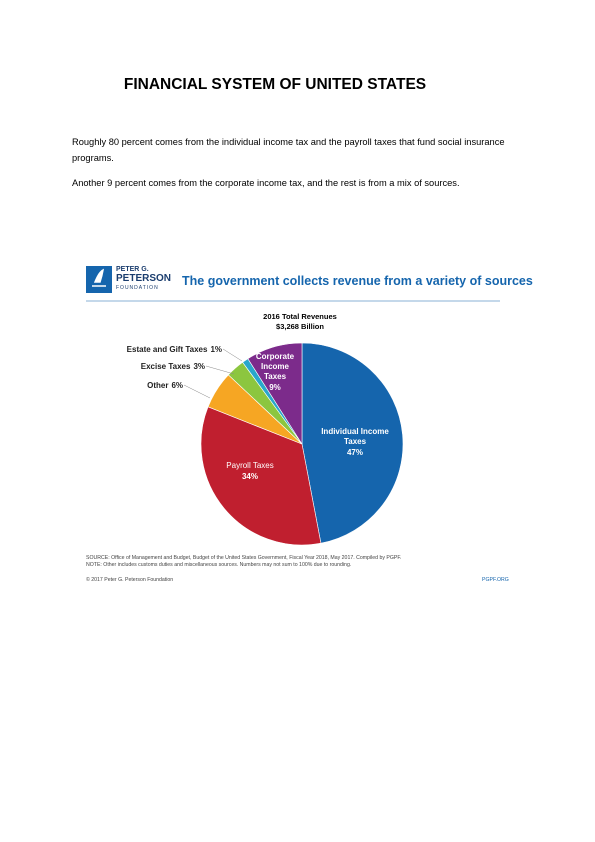 The width and height of the screenshot is (595, 842). I want to click on category: Other, so click(158, 385).